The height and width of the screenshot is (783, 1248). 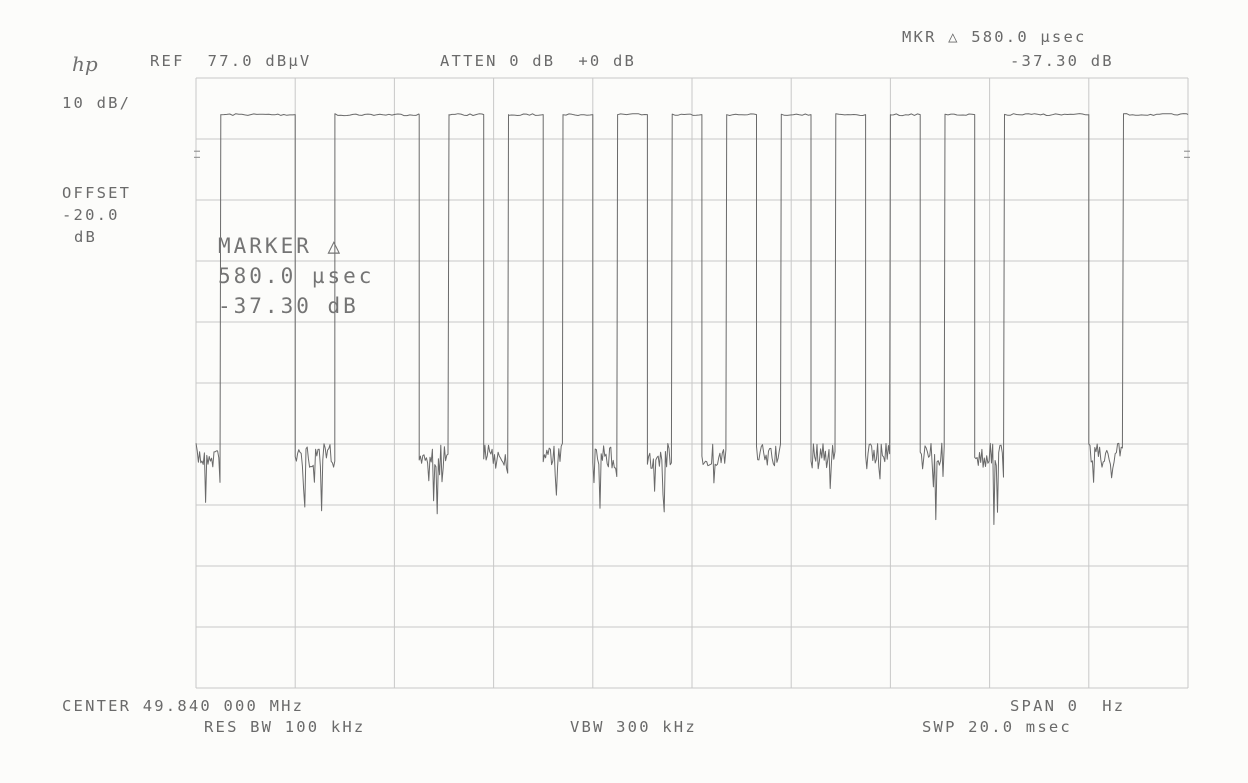 What do you see at coordinates (231, 61) in the screenshot?
I see `reference-level: REF 77.0 dBµV` at bounding box center [231, 61].